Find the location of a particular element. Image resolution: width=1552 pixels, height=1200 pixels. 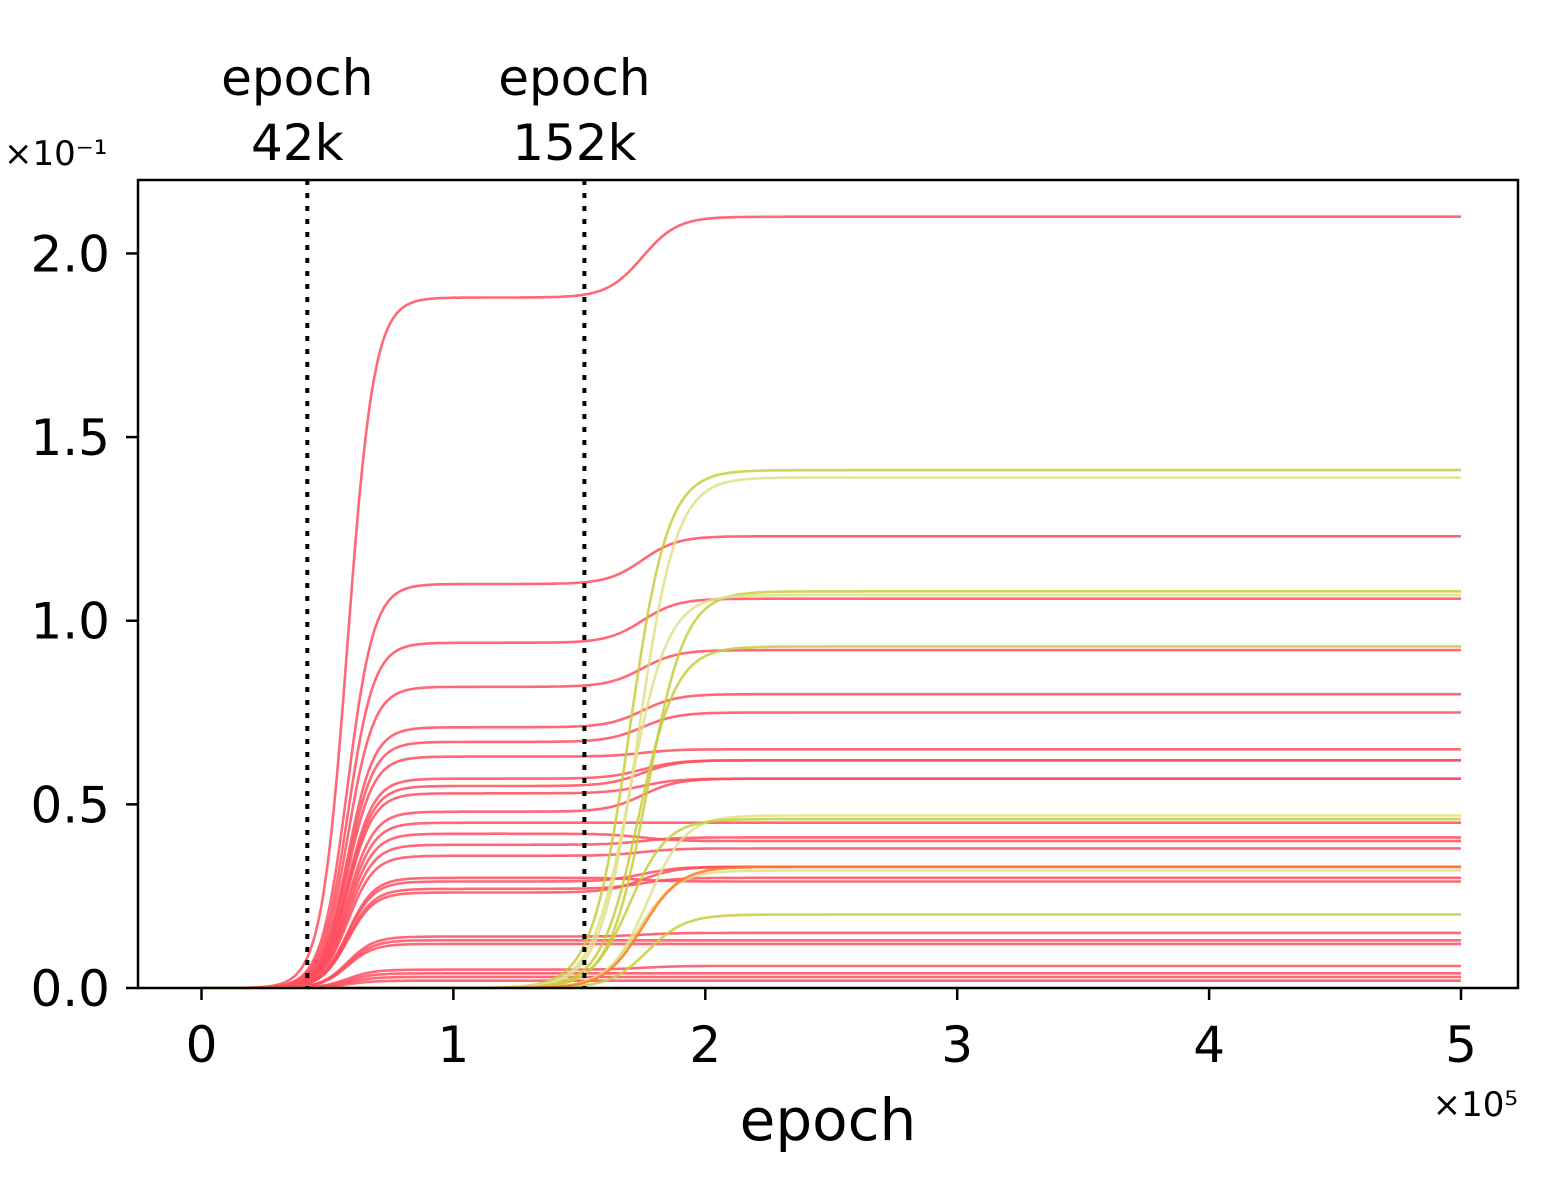

annotations: epoch 42k epoch 152k is located at coordinates (435, 110).